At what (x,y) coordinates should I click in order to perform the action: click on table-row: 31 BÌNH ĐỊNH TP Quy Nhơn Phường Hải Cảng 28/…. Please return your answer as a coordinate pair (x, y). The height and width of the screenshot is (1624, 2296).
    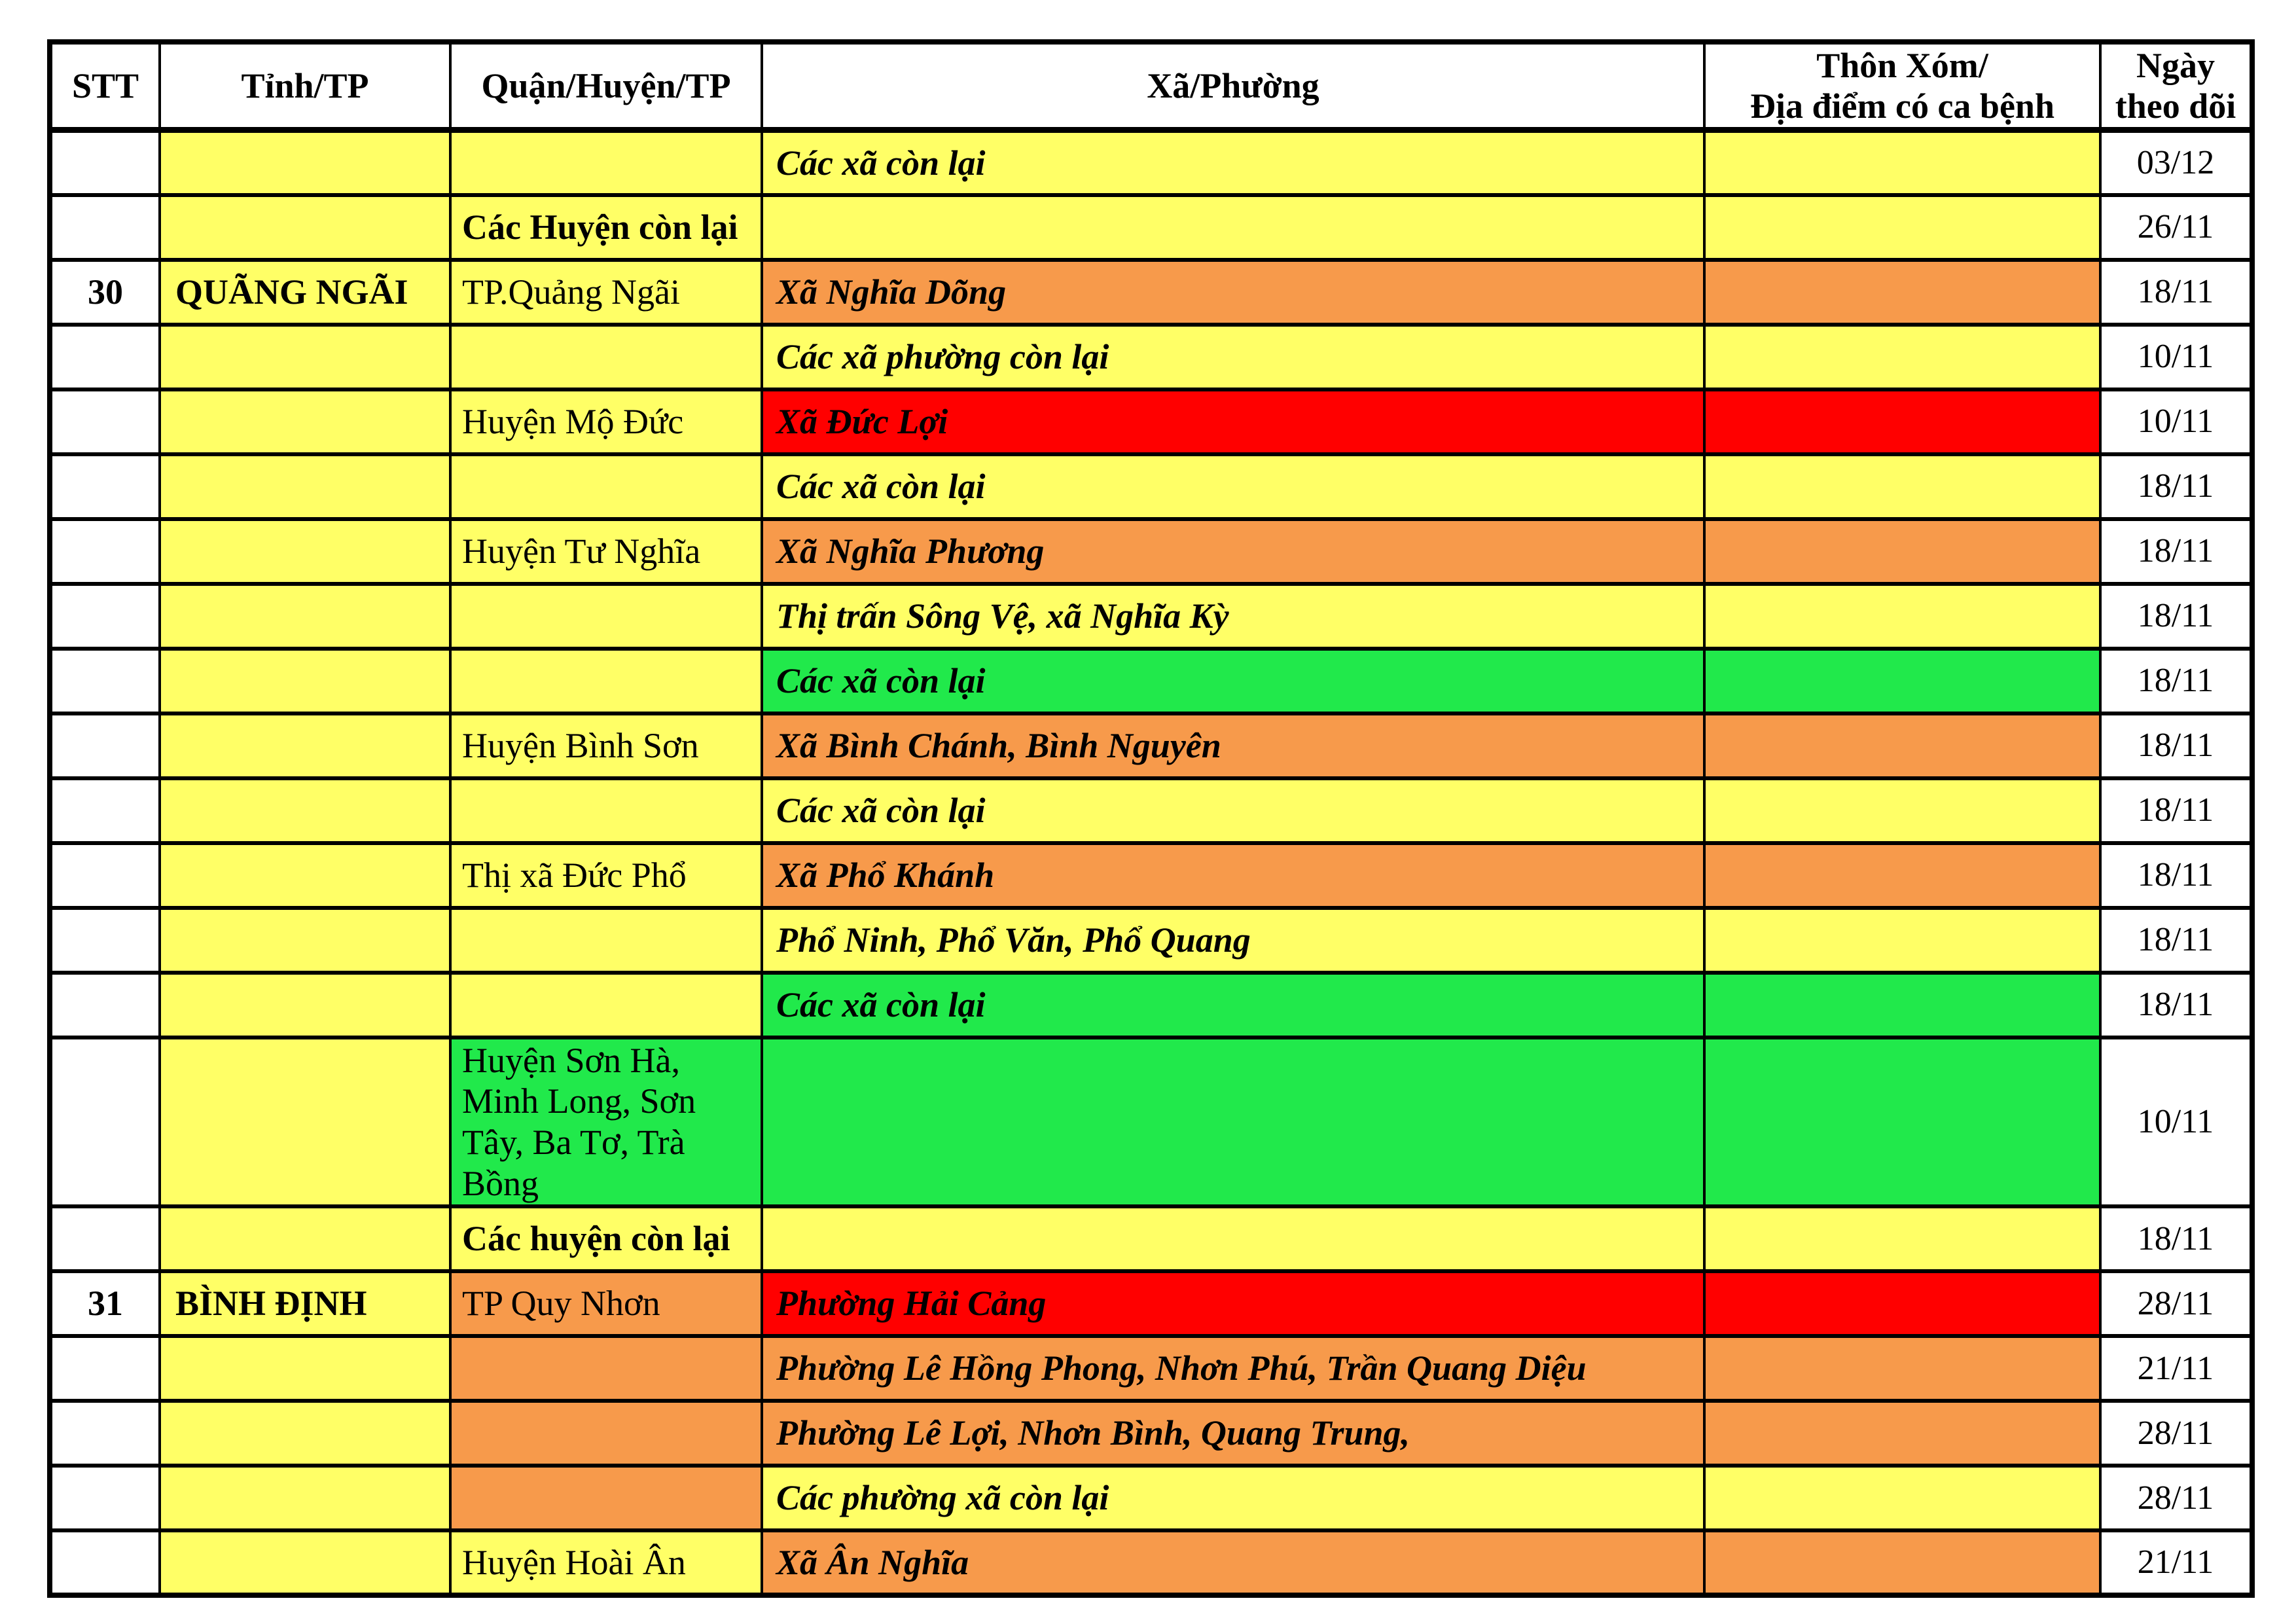
    Looking at the image, I should click on (1150, 1304).